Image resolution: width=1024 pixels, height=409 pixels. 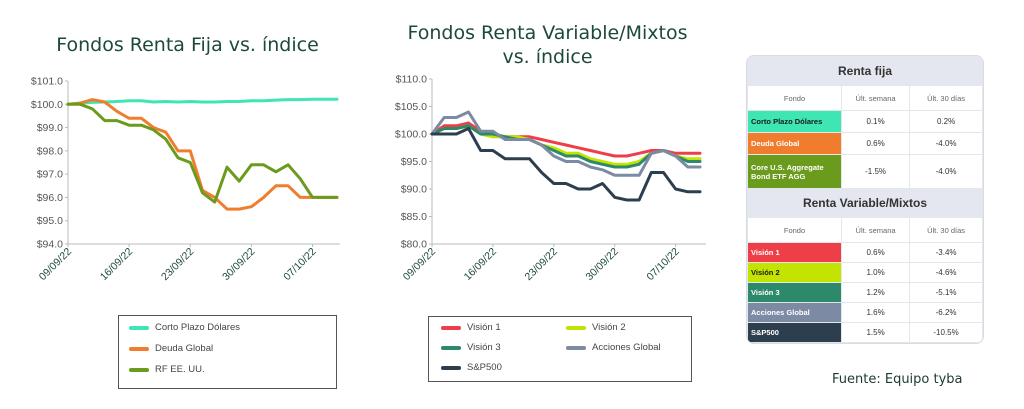 What do you see at coordinates (794, 98) in the screenshot?
I see `rf-header-col-1: Fondo` at bounding box center [794, 98].